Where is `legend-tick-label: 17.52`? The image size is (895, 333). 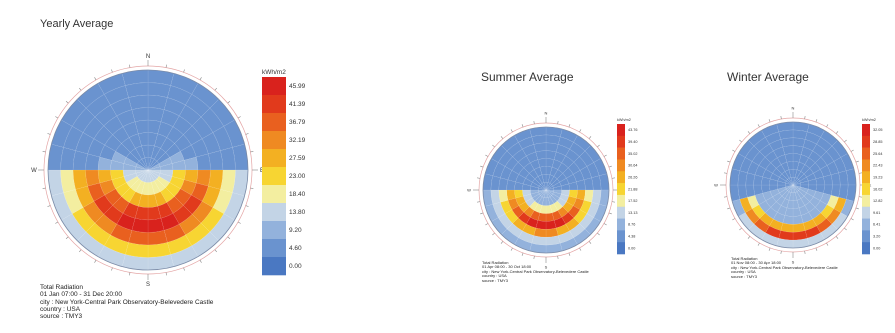 legend-tick-label: 17.52 is located at coordinates (633, 201).